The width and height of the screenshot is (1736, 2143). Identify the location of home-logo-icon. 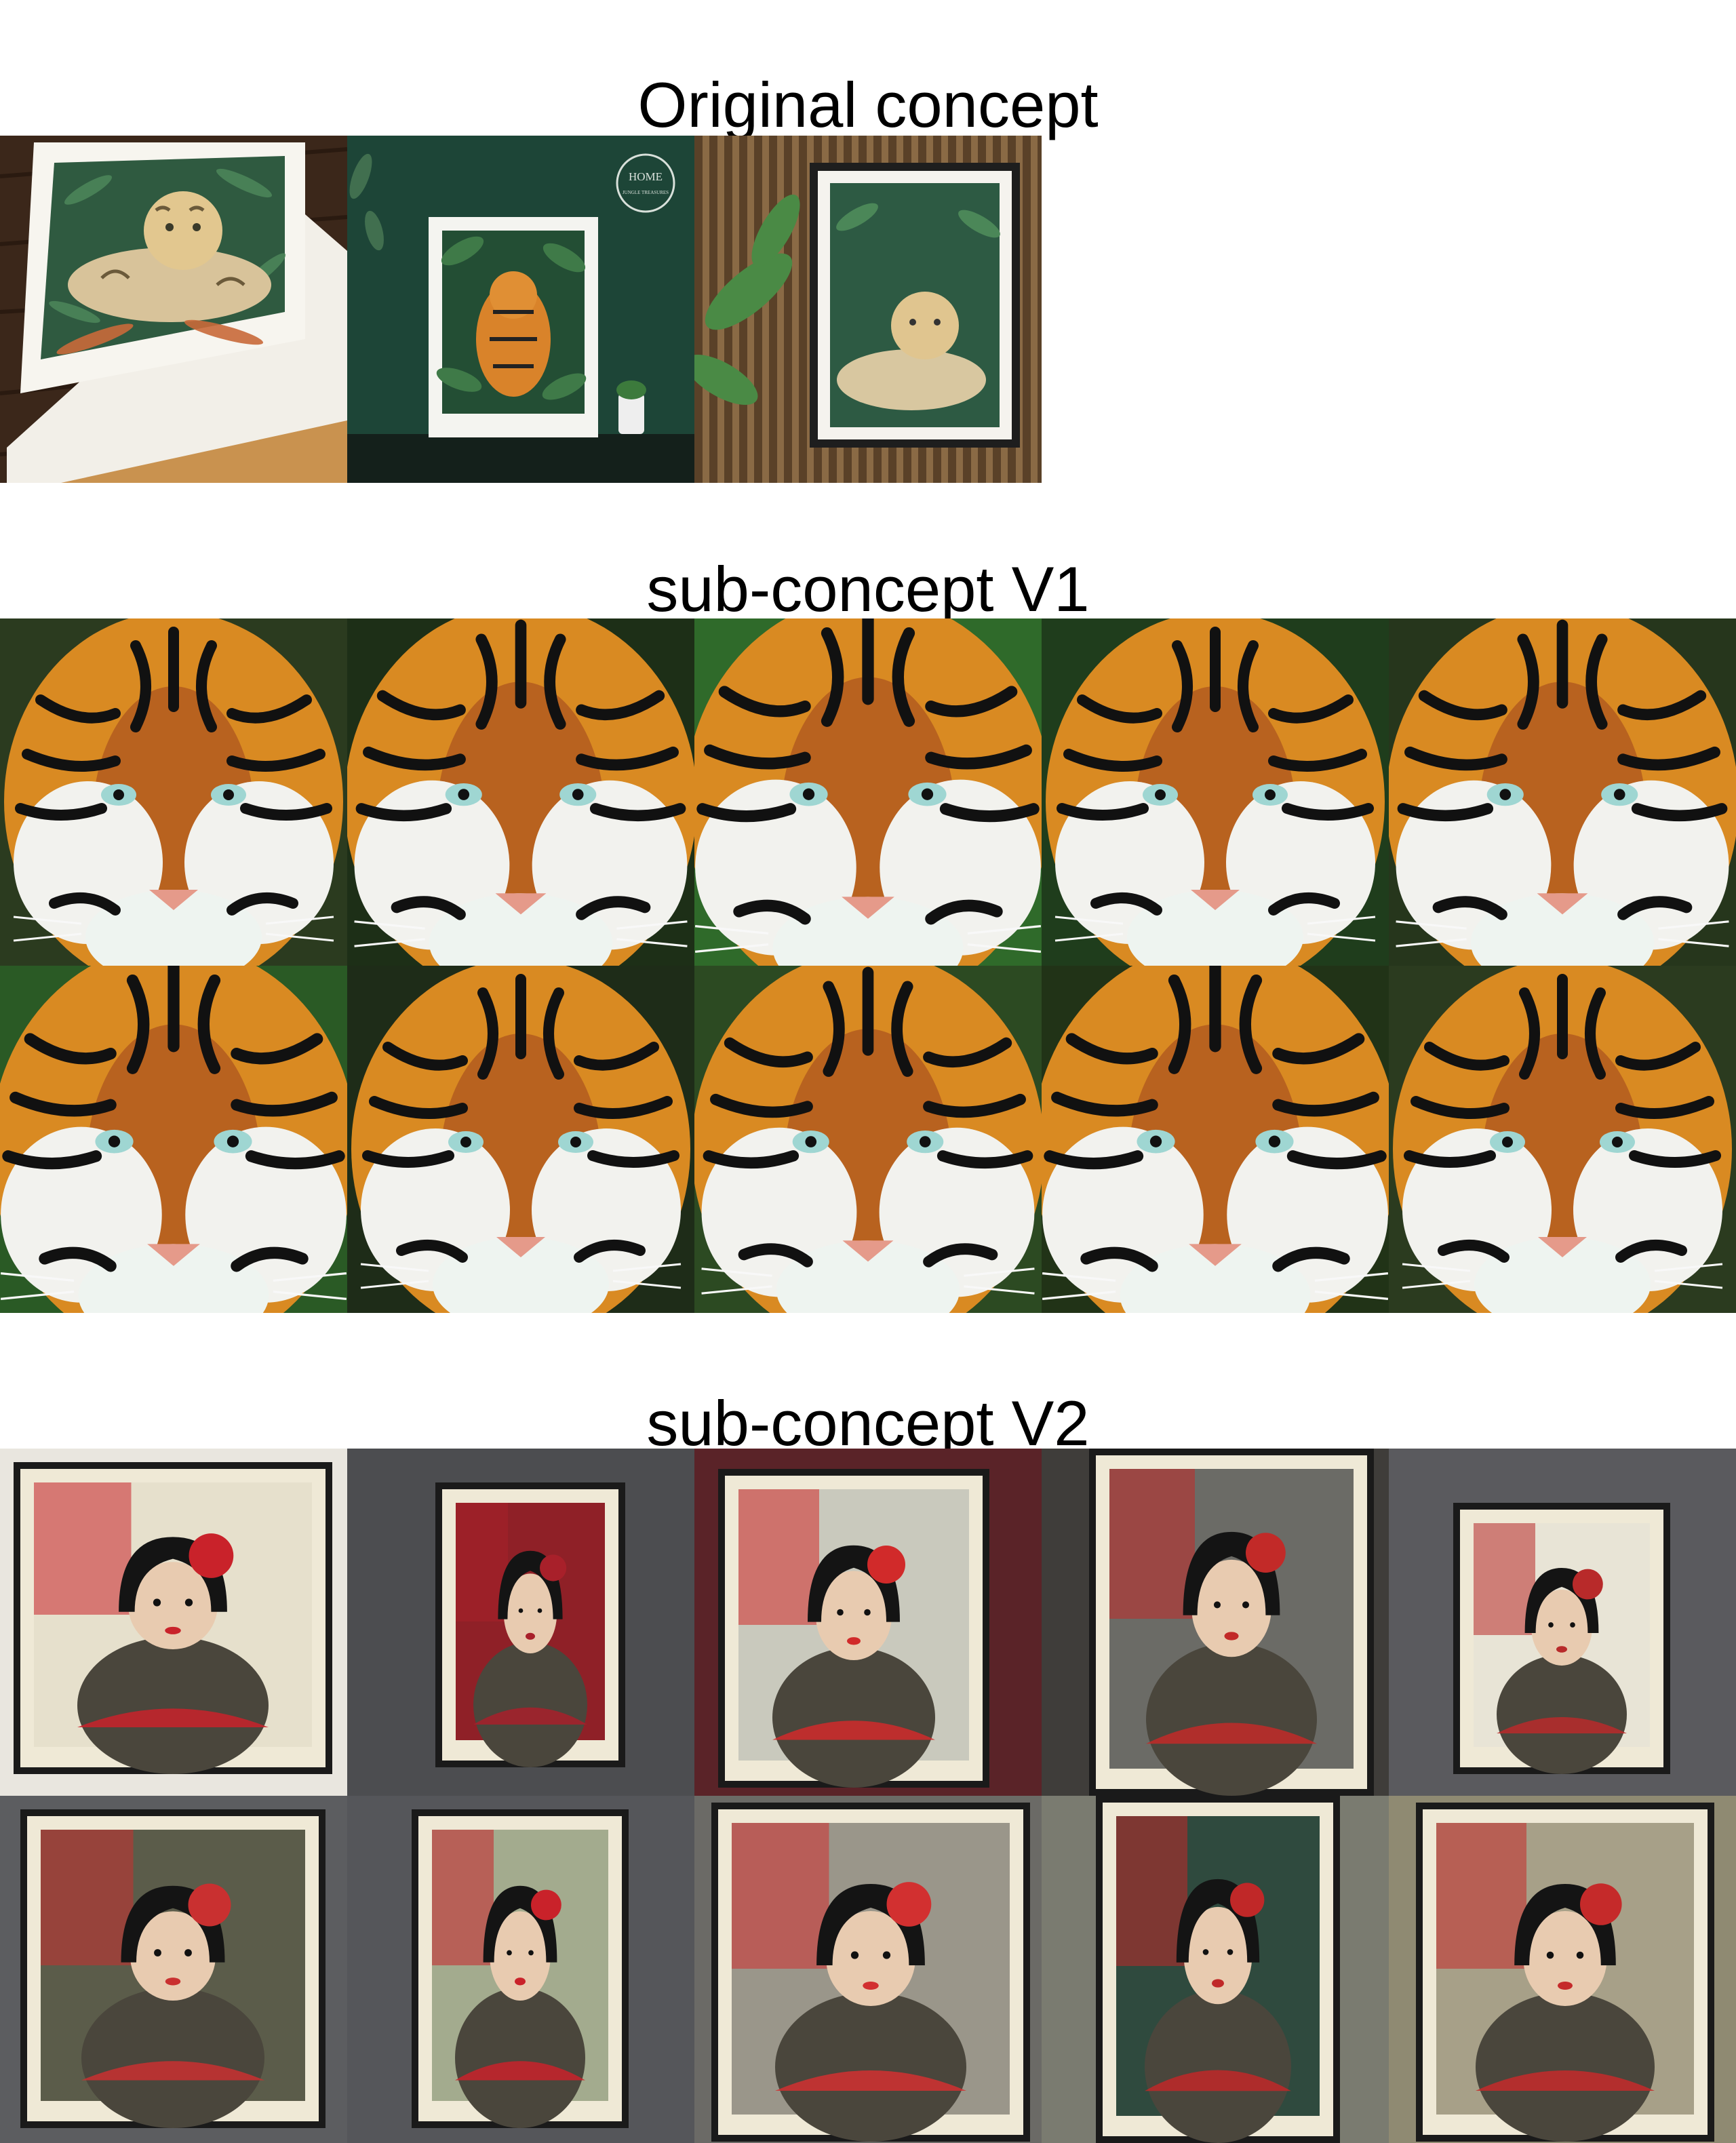
(645, 183).